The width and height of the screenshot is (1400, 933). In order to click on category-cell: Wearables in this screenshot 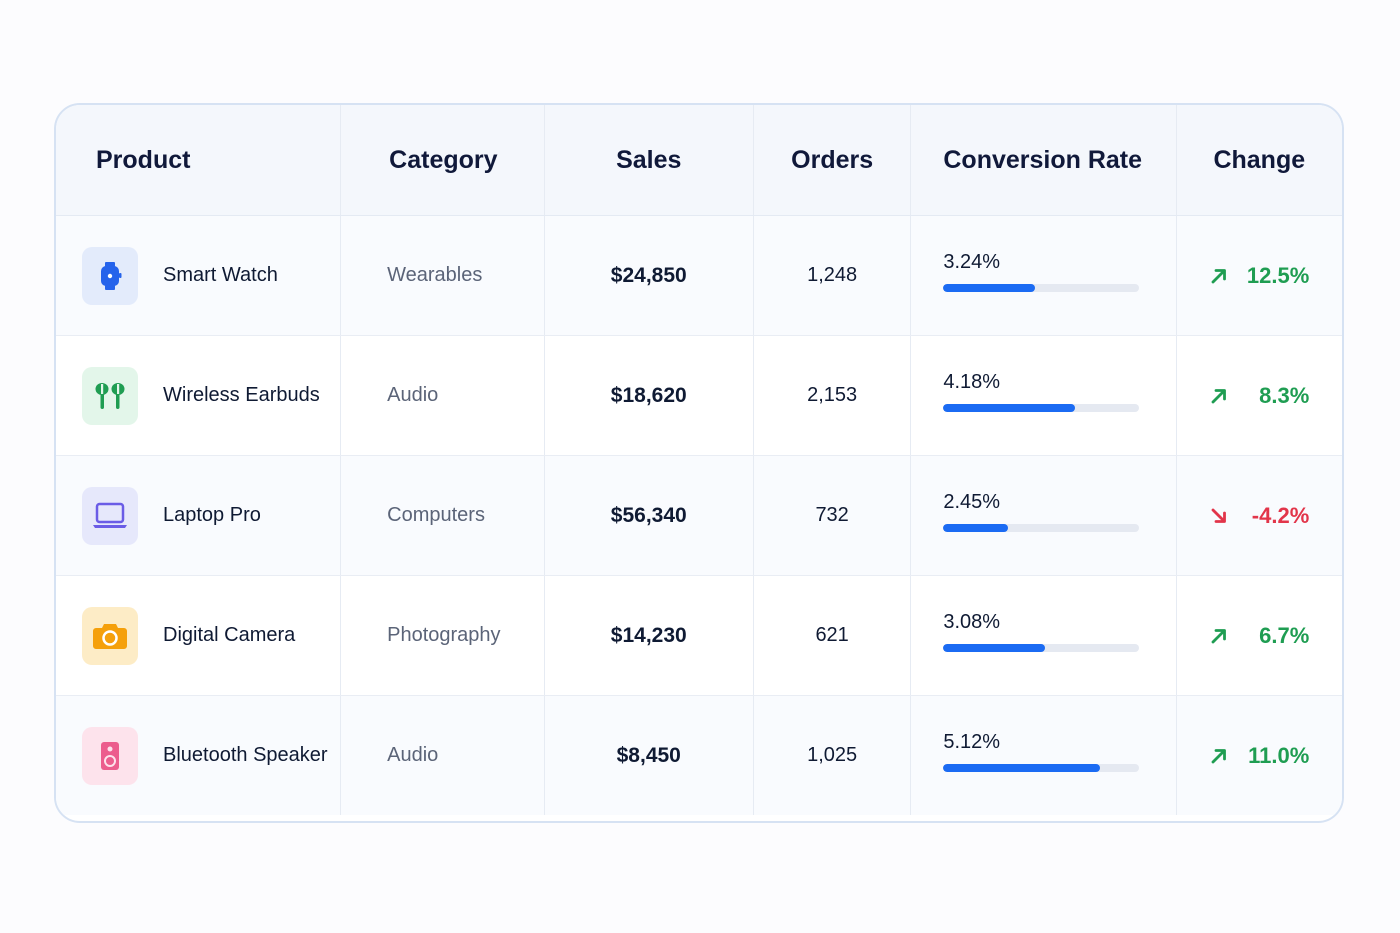, I will do `click(443, 275)`.